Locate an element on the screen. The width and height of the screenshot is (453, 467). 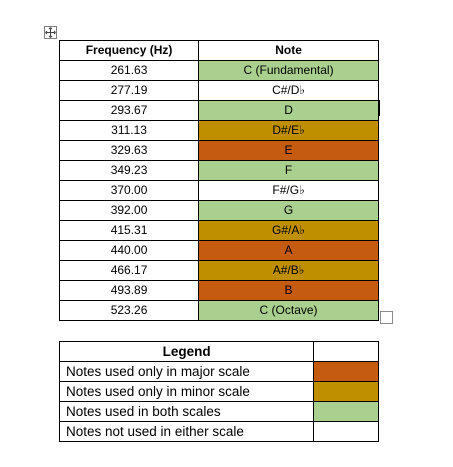
table-row: 349.23 F is located at coordinates (218, 170).